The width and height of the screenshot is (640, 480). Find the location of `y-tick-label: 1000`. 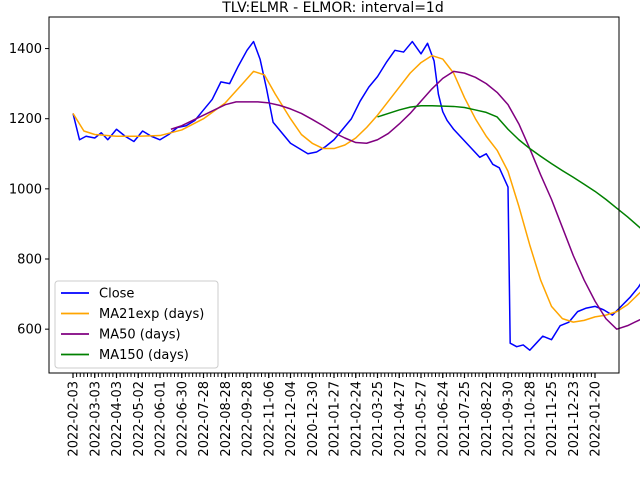

y-tick-label: 1000 is located at coordinates (25, 189).